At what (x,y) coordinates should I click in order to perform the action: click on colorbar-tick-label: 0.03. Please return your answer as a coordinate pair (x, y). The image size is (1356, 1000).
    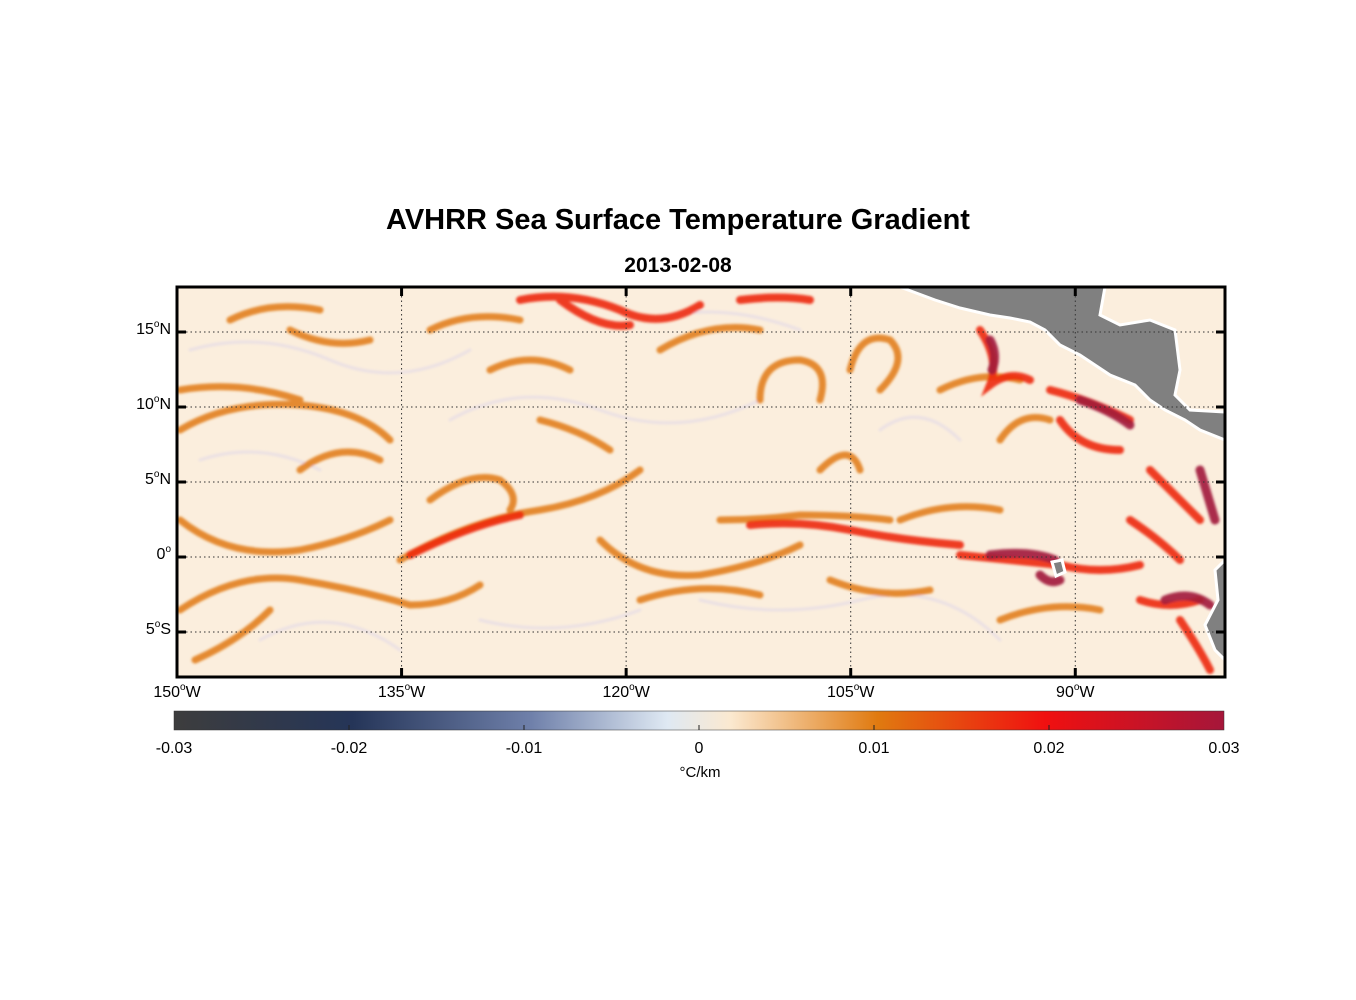
    Looking at the image, I should click on (1224, 748).